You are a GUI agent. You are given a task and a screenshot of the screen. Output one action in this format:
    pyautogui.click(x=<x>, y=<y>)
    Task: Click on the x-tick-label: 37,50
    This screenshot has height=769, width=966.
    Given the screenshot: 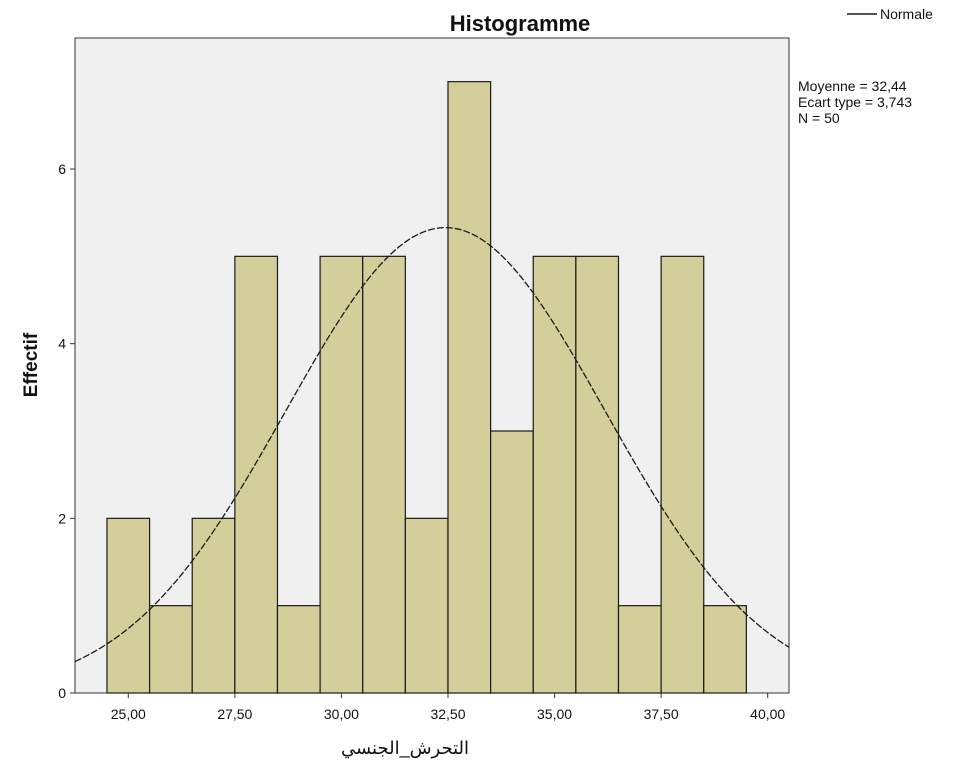 What is the action you would take?
    pyautogui.click(x=661, y=714)
    